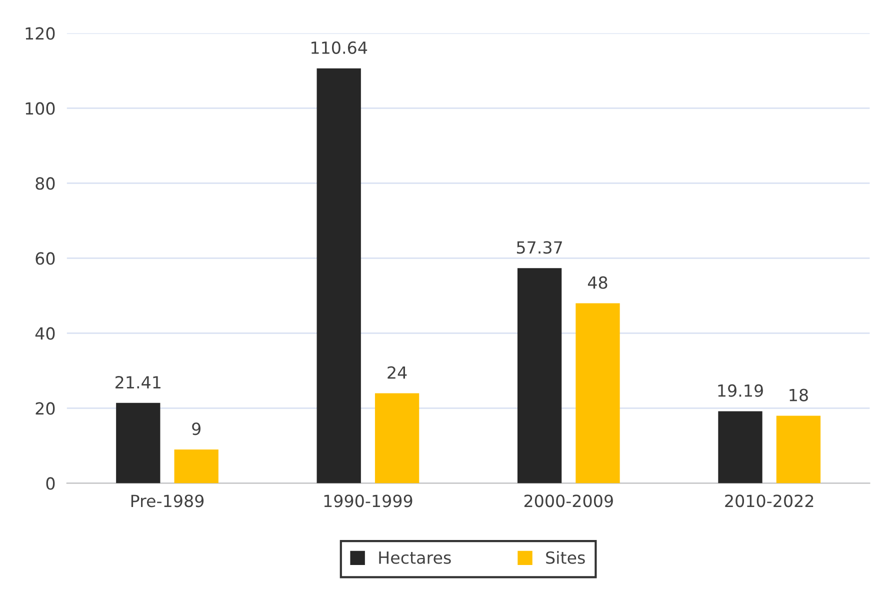  I want to click on data-label: 110.64, so click(340, 47).